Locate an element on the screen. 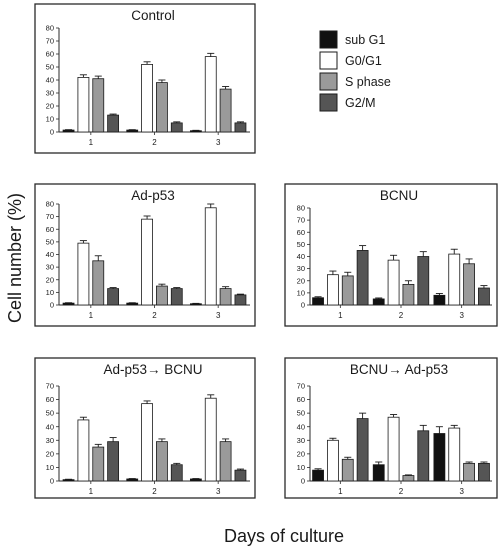  y-tick-label: 80 is located at coordinates (301, 208).